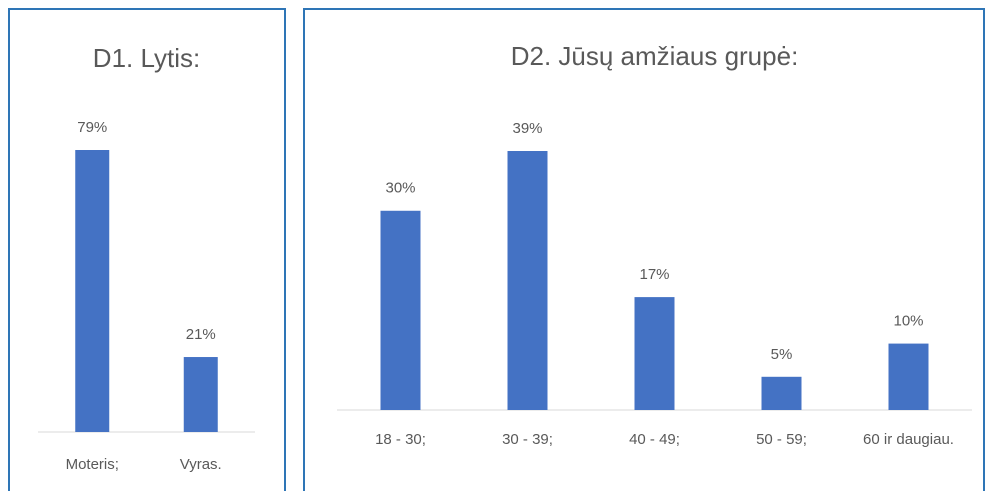  Describe the element at coordinates (146, 58) in the screenshot. I see `chart-title: D1. Lytis:` at that location.